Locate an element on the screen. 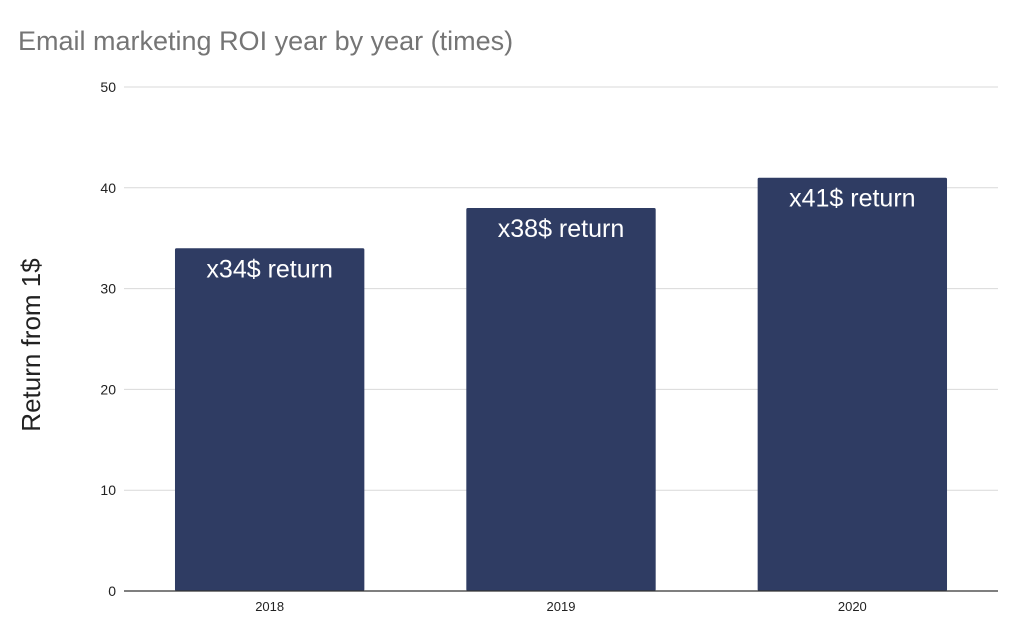  bar-2020 is located at coordinates (852, 384).